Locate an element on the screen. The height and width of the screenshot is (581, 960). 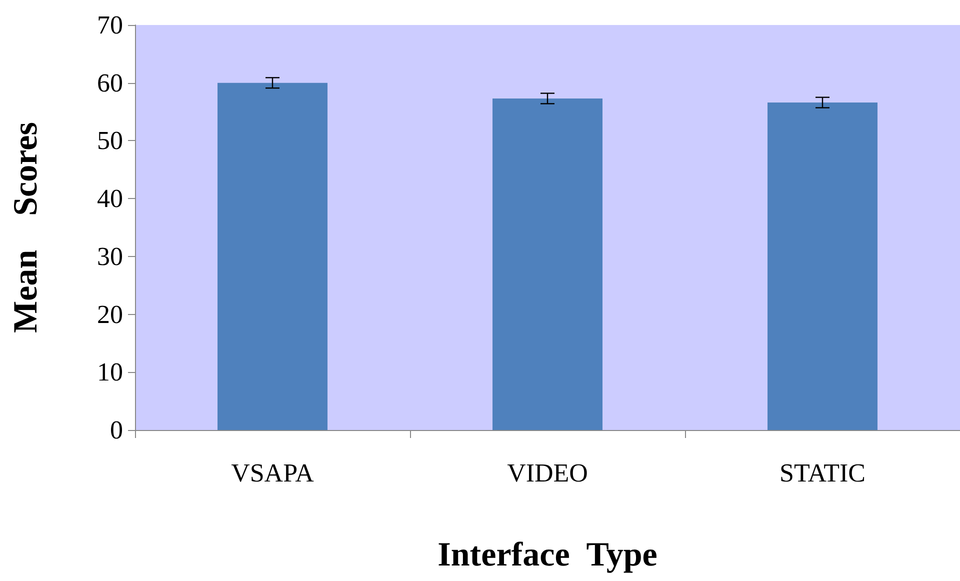
y-axis-title: Mean Scores is located at coordinates (26, 227).